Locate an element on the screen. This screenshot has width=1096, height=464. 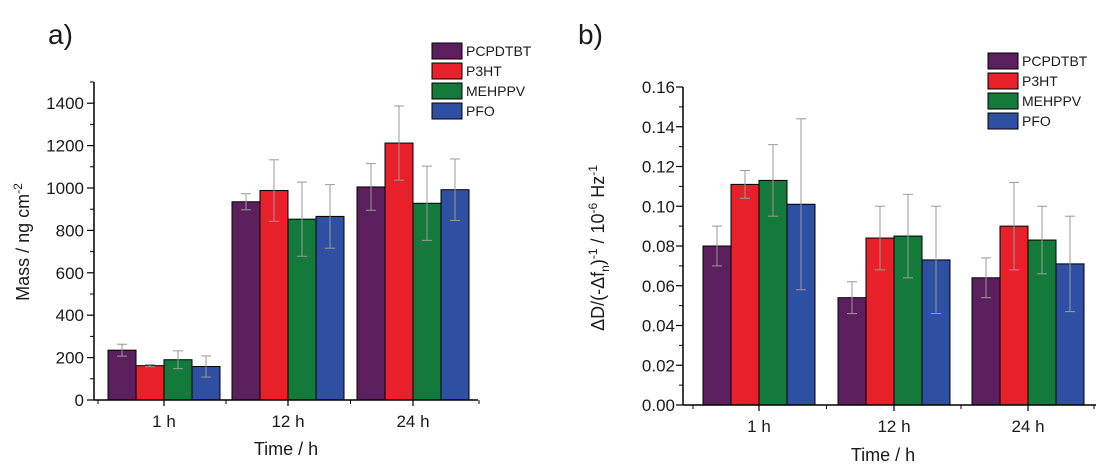
panel-b-x-tick-label: 12 h is located at coordinates (893, 426).